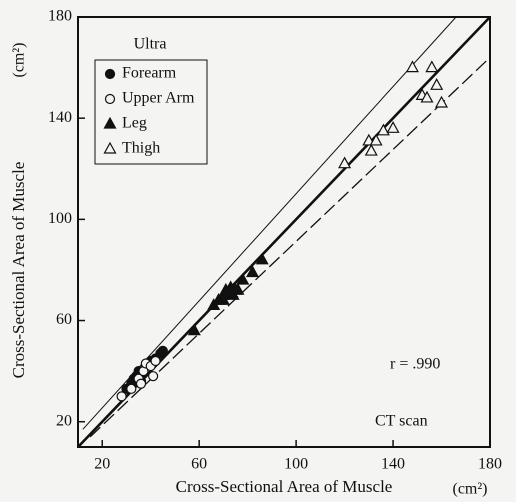 The image size is (516, 502). I want to click on legend-label: Thigh, so click(141, 148).